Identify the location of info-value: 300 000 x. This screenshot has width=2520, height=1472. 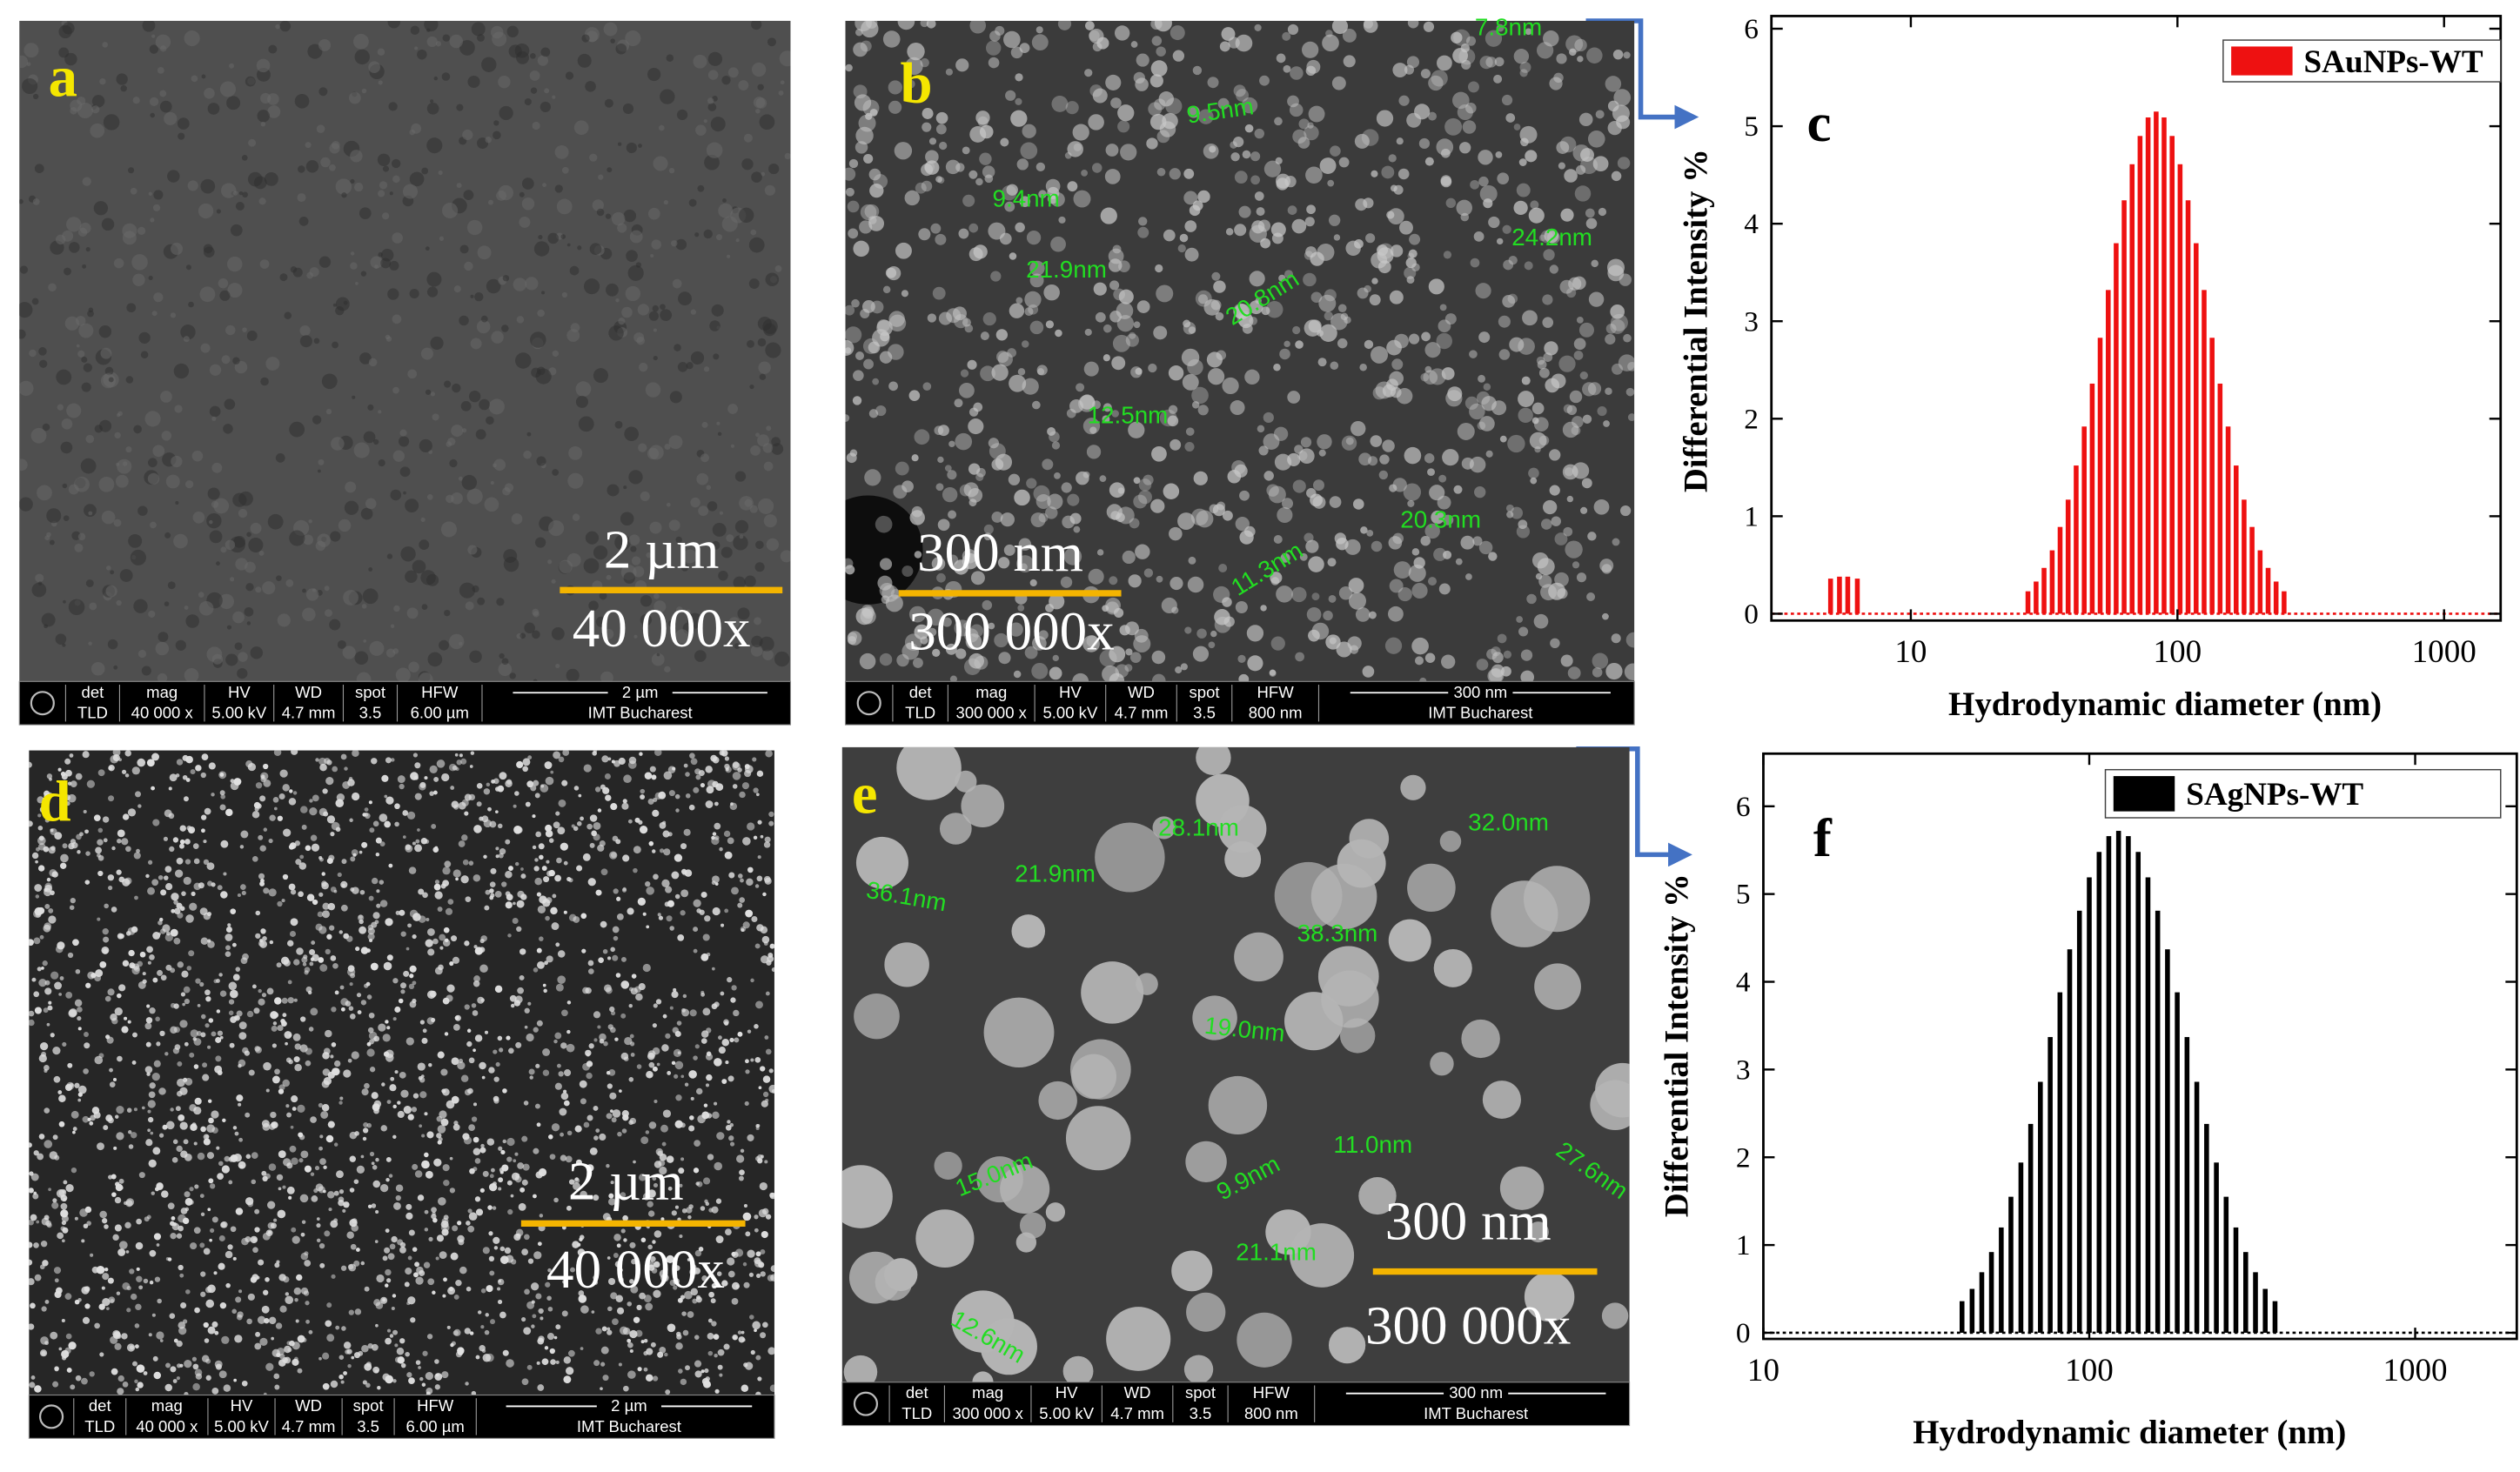
(992, 713).